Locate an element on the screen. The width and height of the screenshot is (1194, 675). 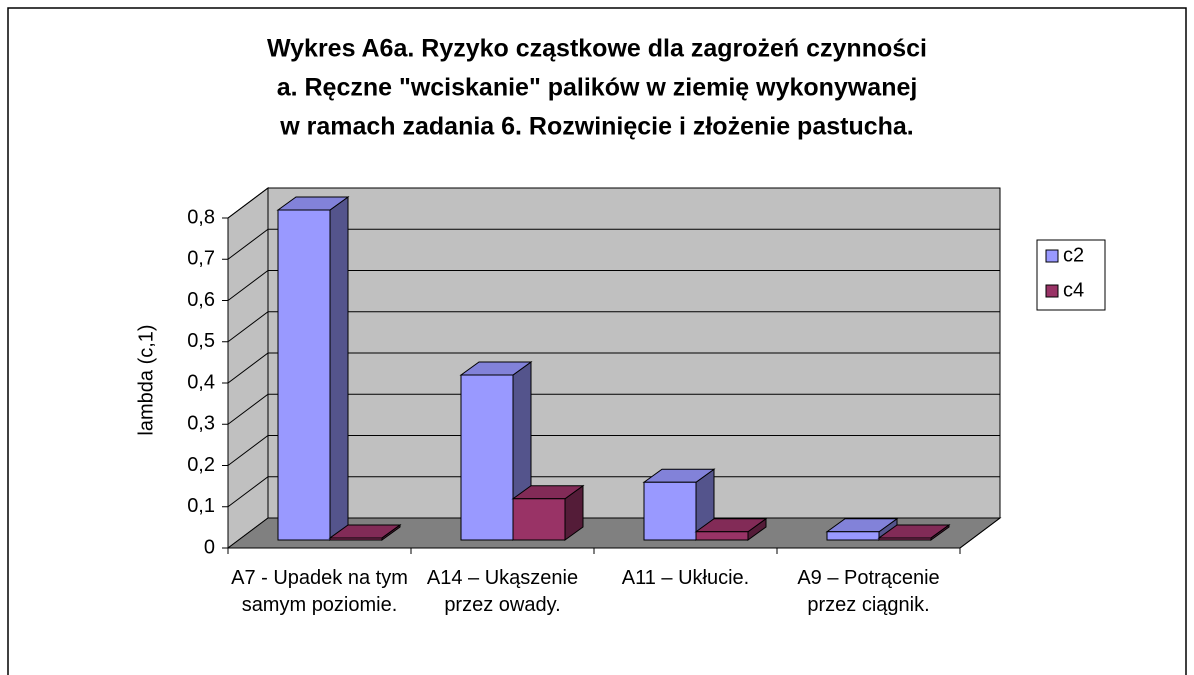
floor-edge is located at coordinates (980, 533).